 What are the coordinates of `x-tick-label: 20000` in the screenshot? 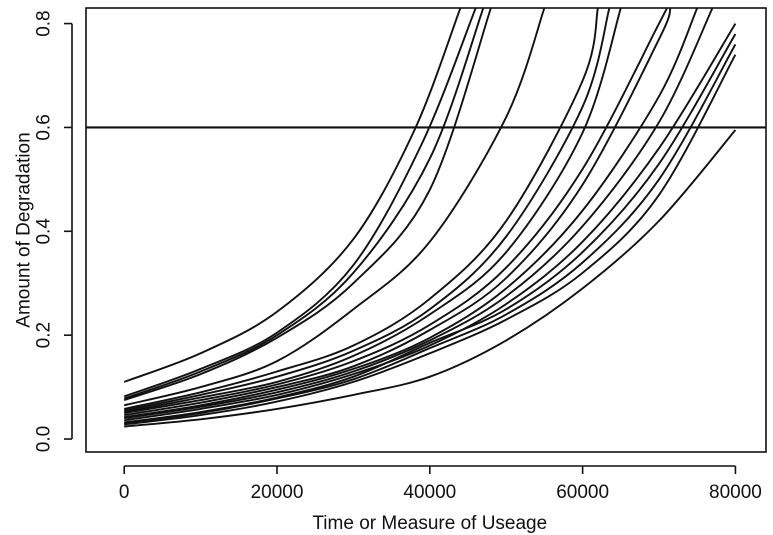 It's located at (277, 492).